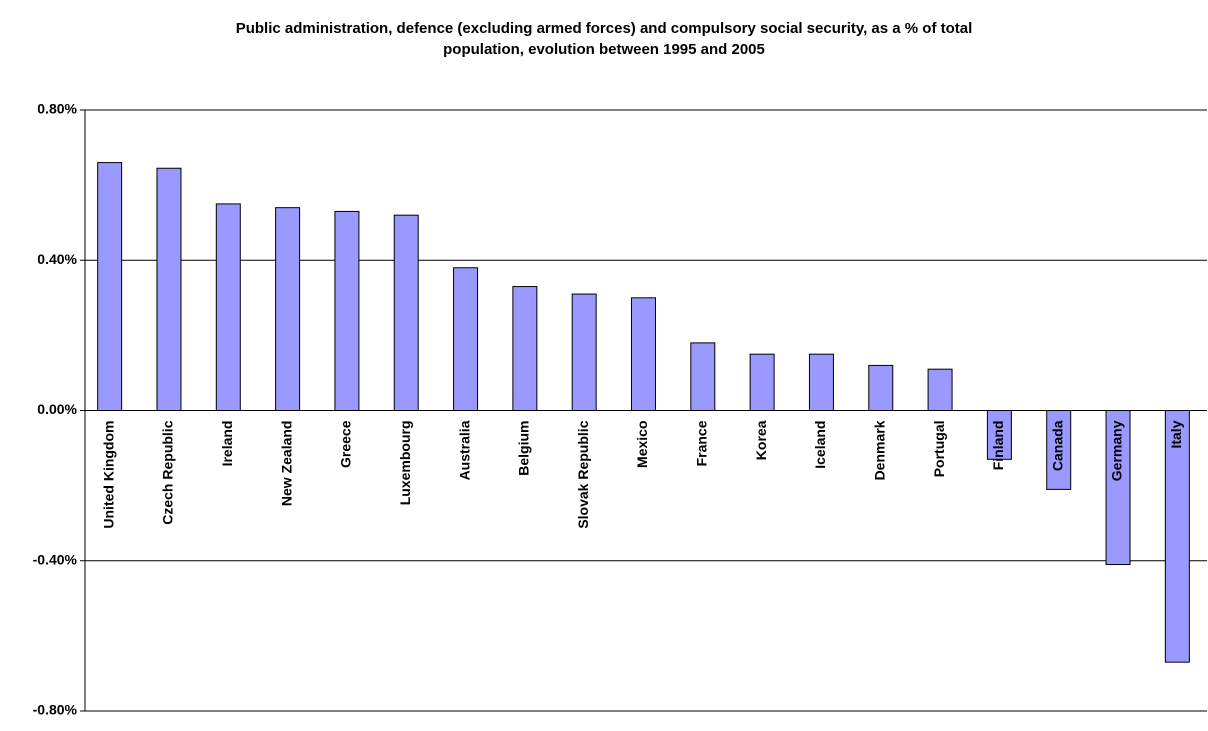  What do you see at coordinates (761, 440) in the screenshot?
I see `x-tick-label: Korea` at bounding box center [761, 440].